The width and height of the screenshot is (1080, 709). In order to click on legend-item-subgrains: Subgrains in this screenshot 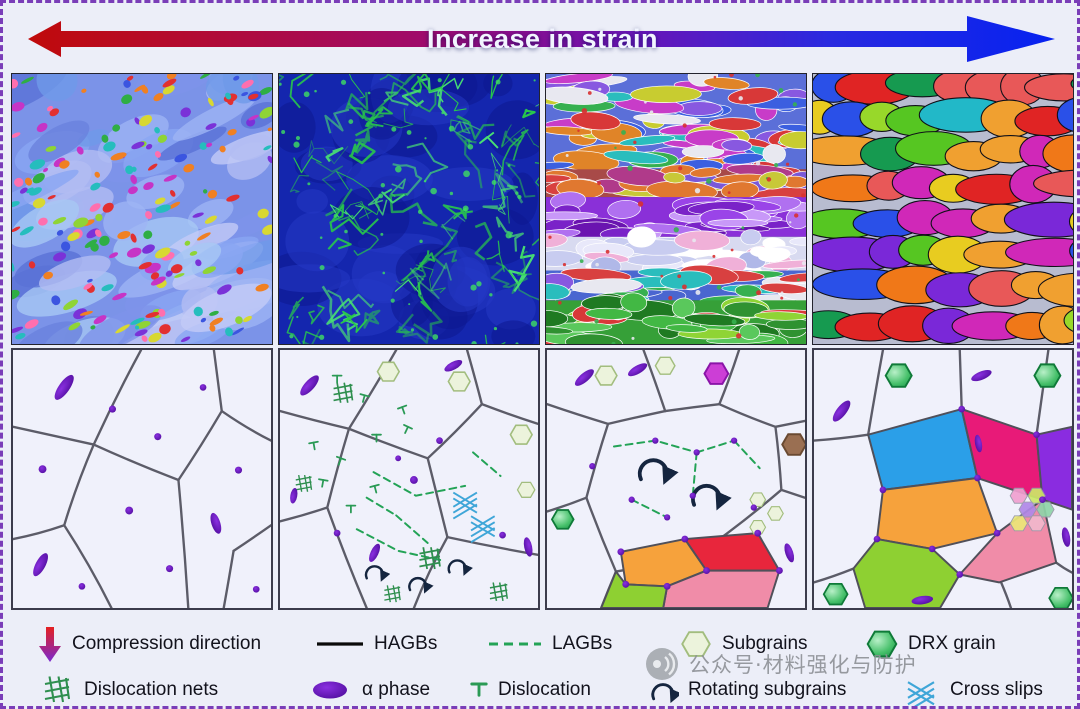, I will do `click(743, 644)`.